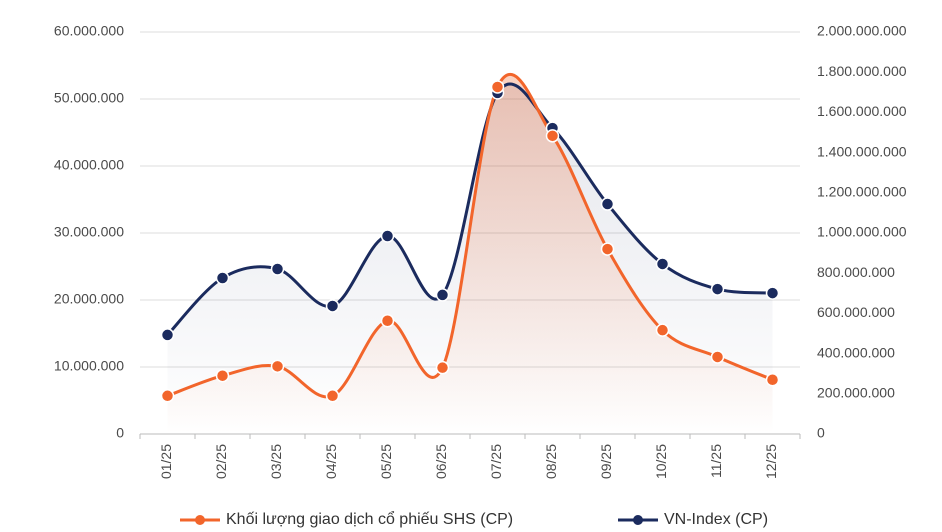 The height and width of the screenshot is (532, 942). What do you see at coordinates (856, 312) in the screenshot?
I see `y2-tick-label: 600.000.000` at bounding box center [856, 312].